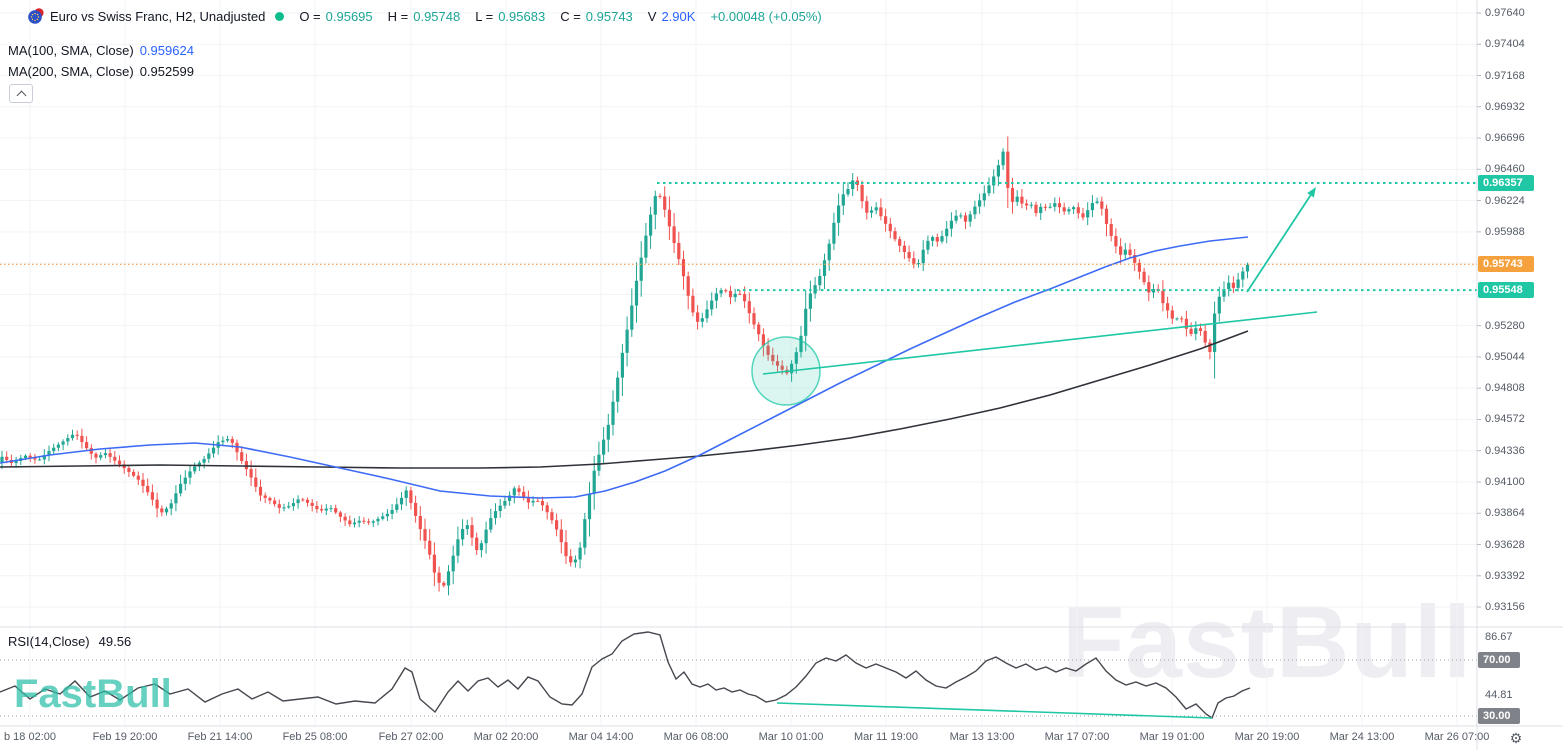 The image size is (1563, 750). Describe the element at coordinates (1505, 388) in the screenshot. I see `price-tick: 0.94808` at that location.